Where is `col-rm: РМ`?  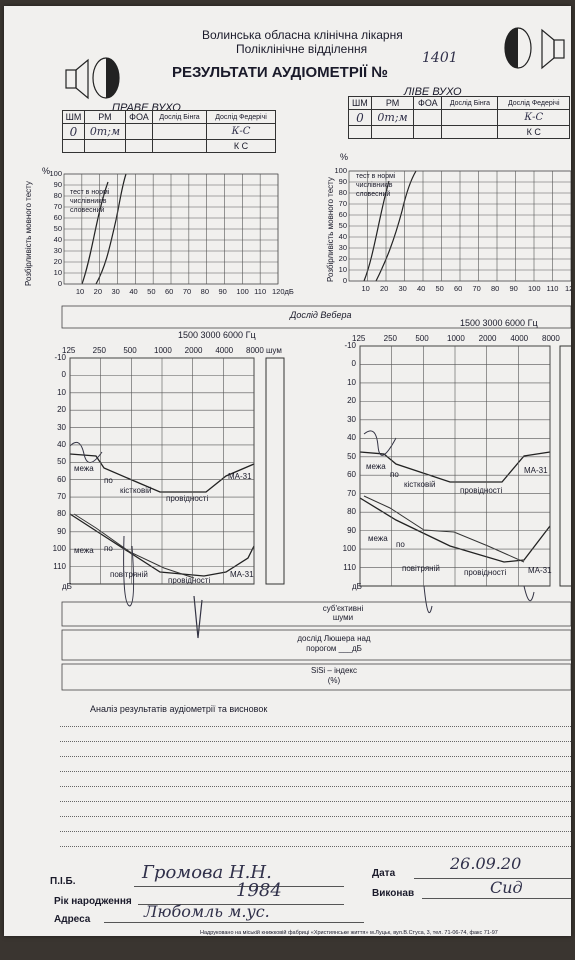
col-rm: РМ is located at coordinates (104, 117).